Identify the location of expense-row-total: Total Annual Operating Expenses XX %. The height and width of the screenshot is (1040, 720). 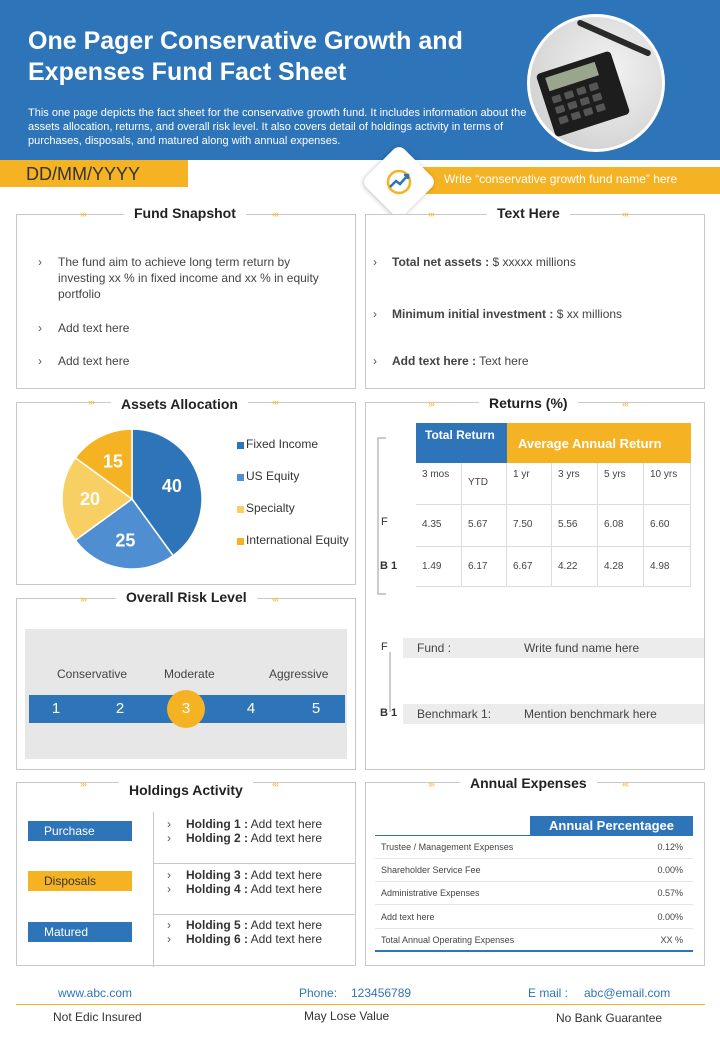
(534, 940).